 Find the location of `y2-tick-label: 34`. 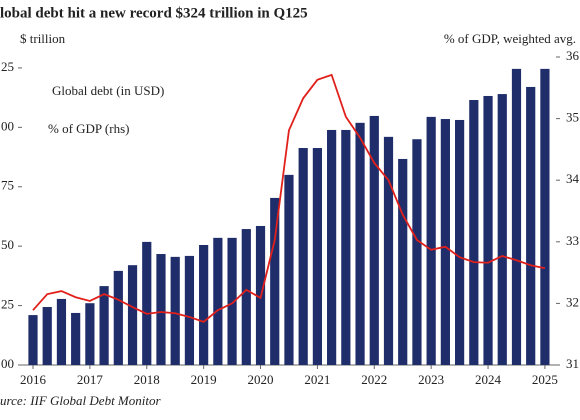

y2-tick-label: 34 is located at coordinates (573, 178).